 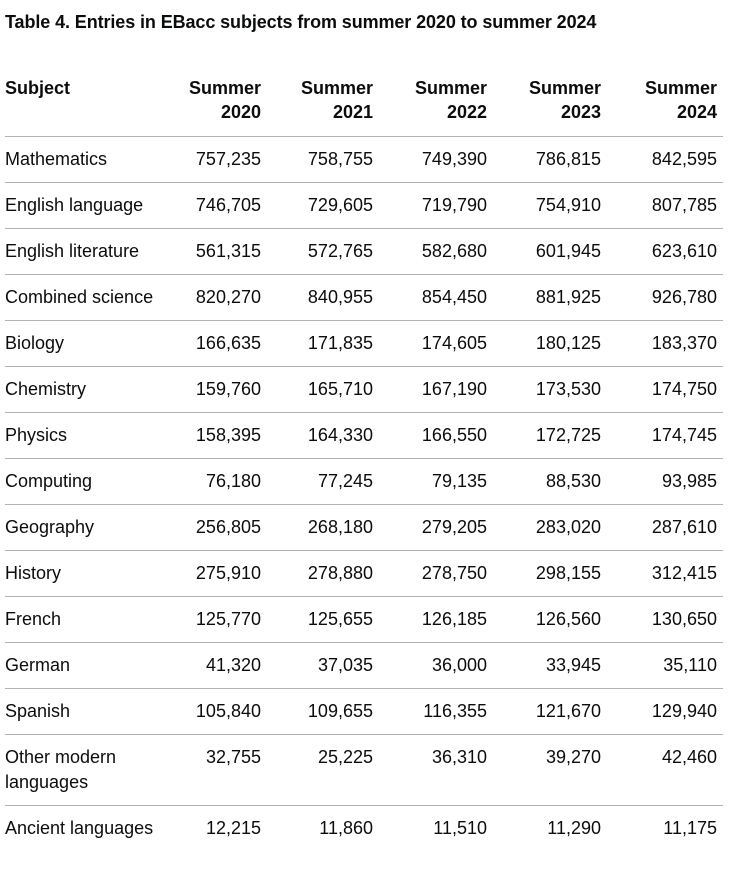 What do you see at coordinates (550, 481) in the screenshot?
I see `value-cell: 88,530` at bounding box center [550, 481].